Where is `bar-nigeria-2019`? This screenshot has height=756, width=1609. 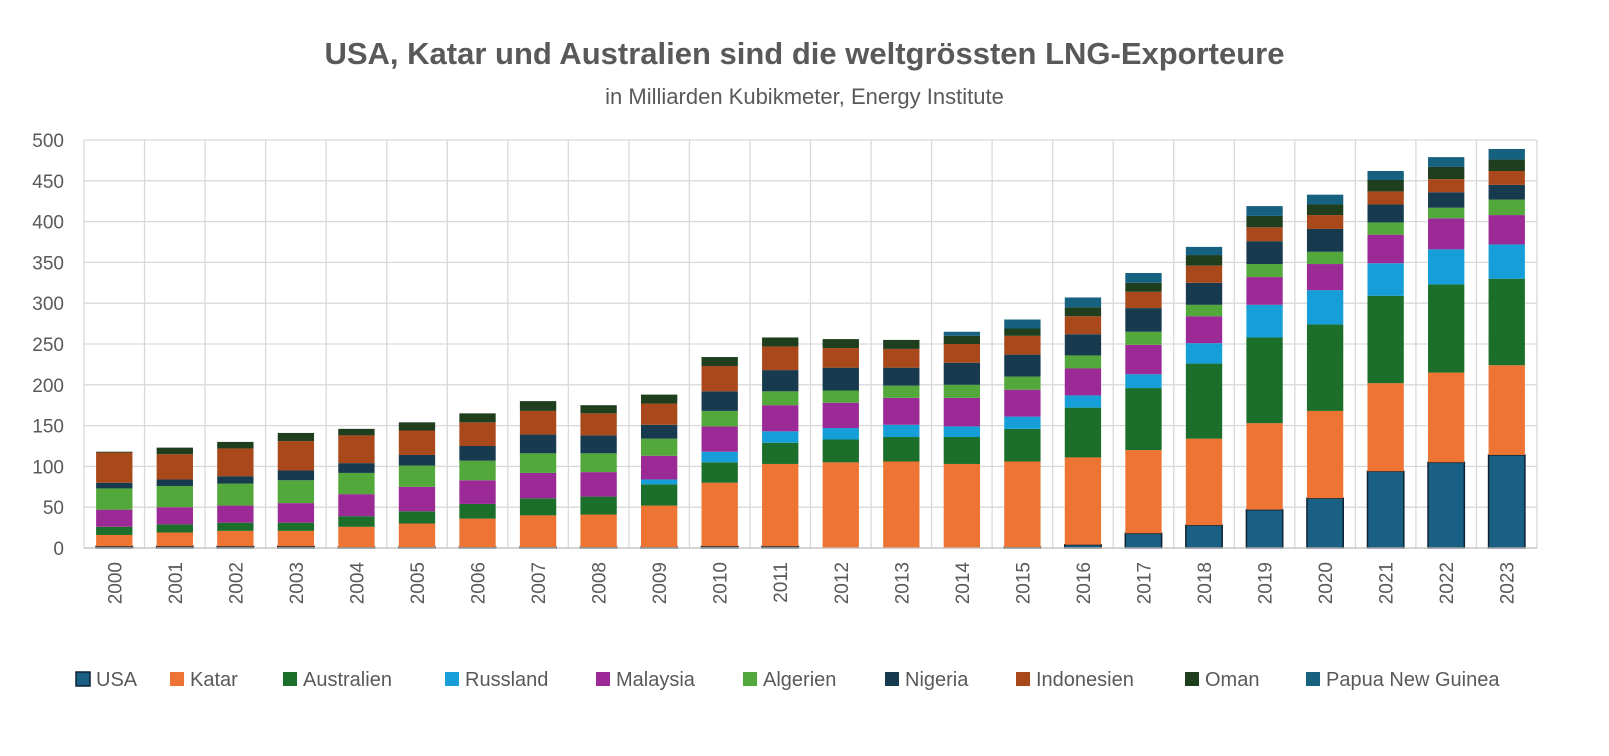 bar-nigeria-2019 is located at coordinates (1264, 253).